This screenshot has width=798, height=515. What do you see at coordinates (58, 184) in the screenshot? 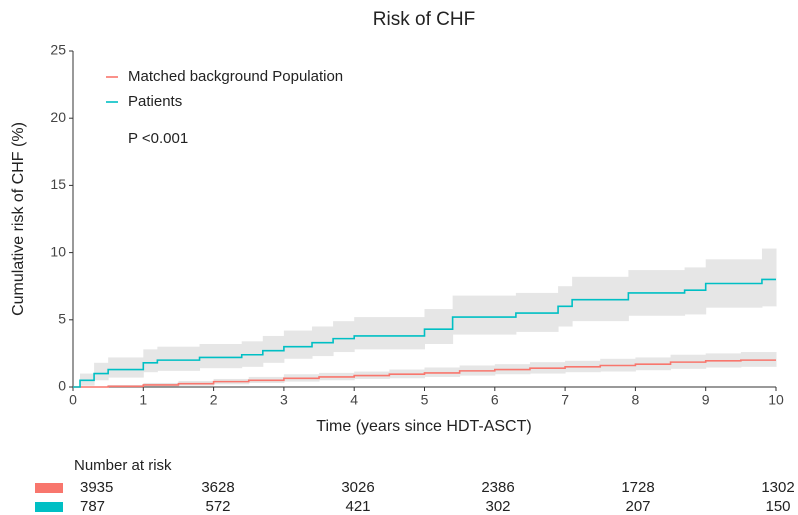
I see `y-tick-label: 15` at bounding box center [58, 184].